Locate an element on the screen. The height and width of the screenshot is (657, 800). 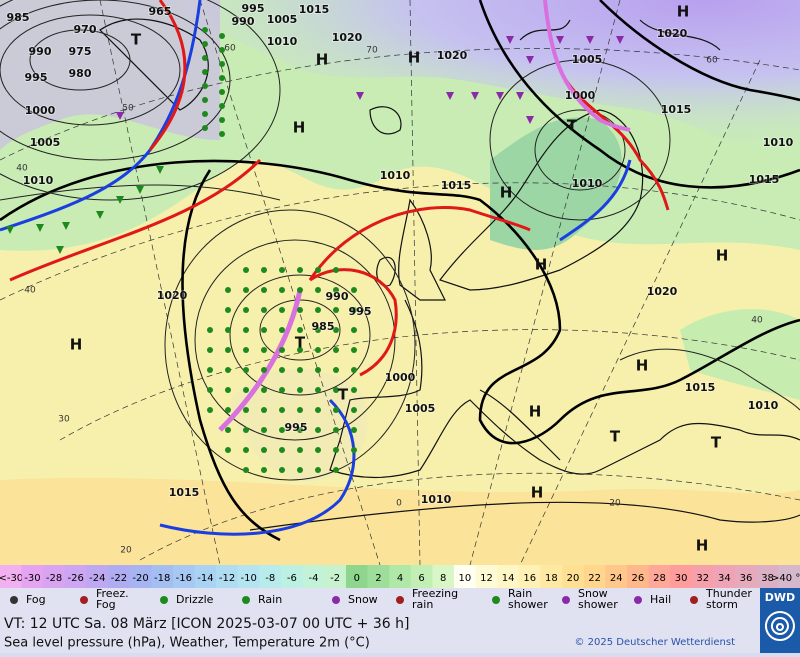
scale-label: -8 is located at coordinates (270, 578).